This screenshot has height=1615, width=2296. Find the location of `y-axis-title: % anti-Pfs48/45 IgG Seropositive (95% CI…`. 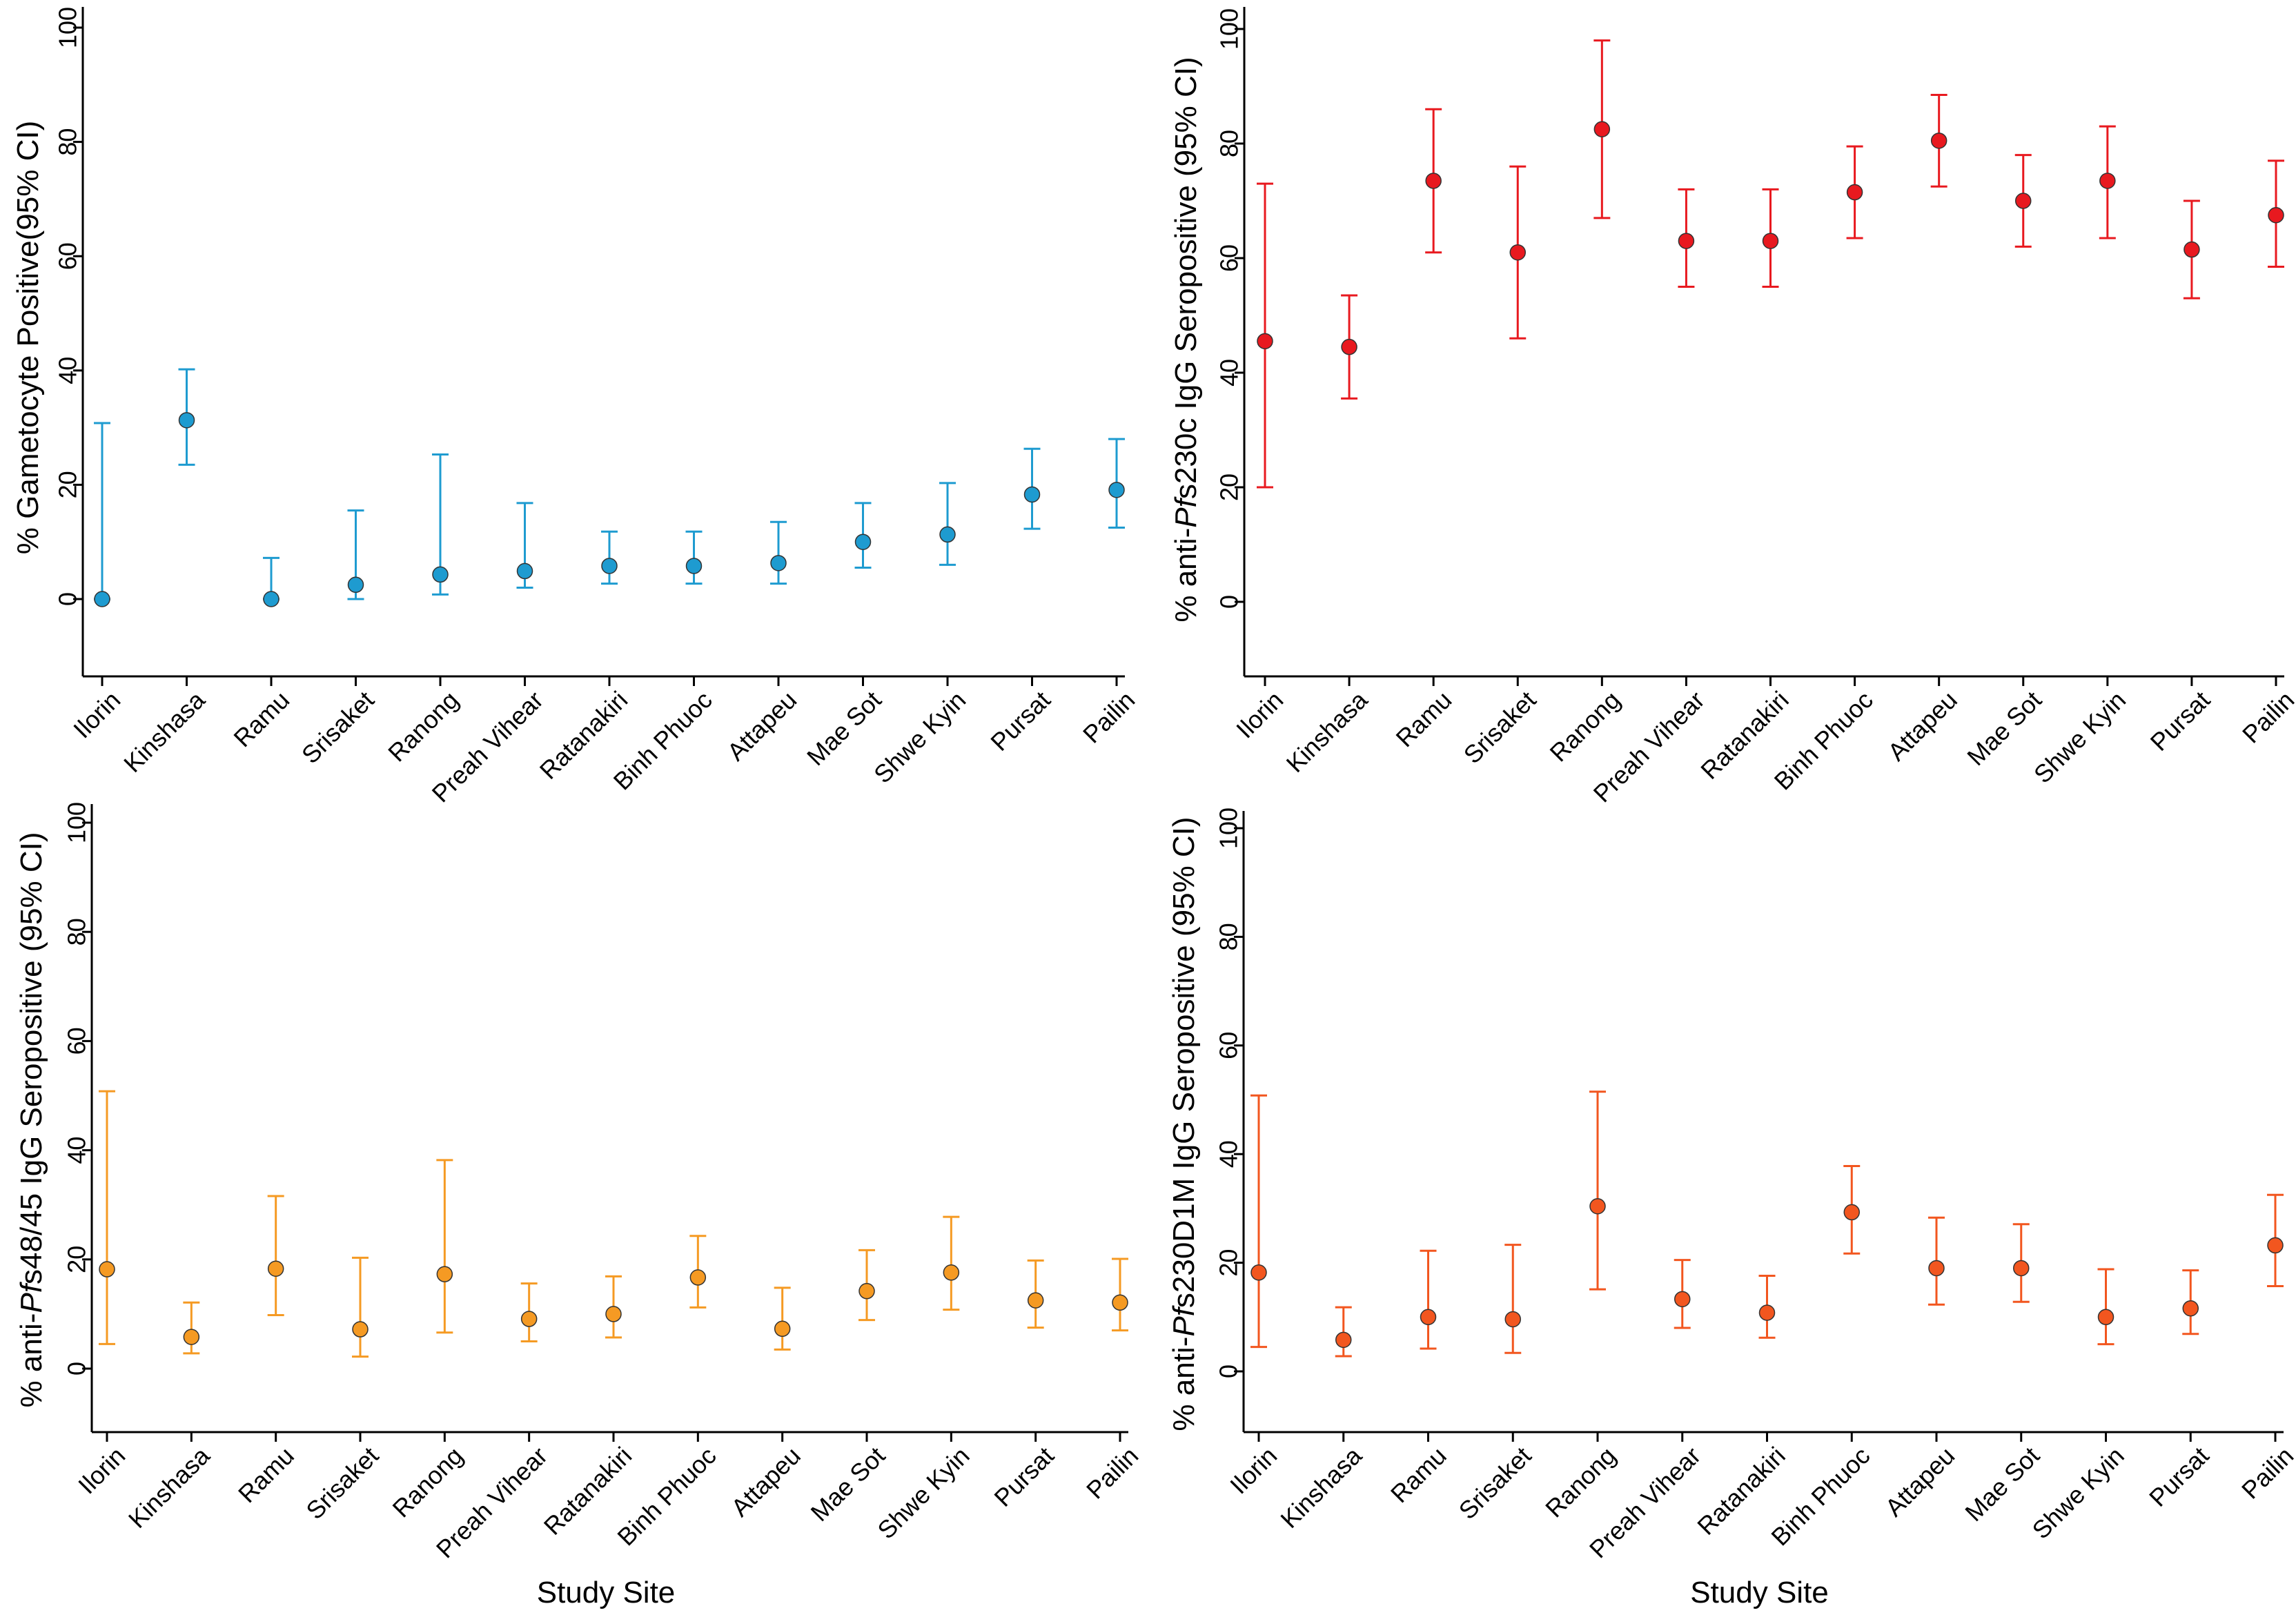

y-axis-title: % anti-Pfs48/45 IgG Seropositive (95% CI… is located at coordinates (31, 1120).